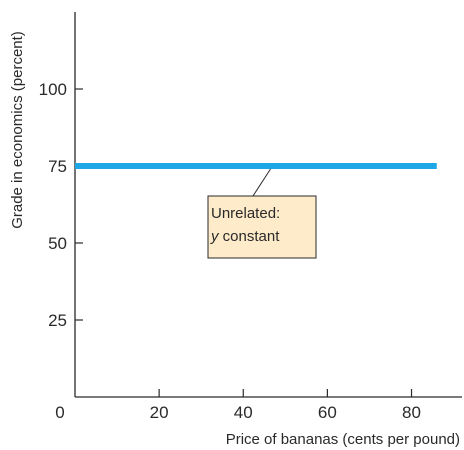 This screenshot has width=464, height=450. What do you see at coordinates (57, 320) in the screenshot?
I see `y-tick-label: 25` at bounding box center [57, 320].